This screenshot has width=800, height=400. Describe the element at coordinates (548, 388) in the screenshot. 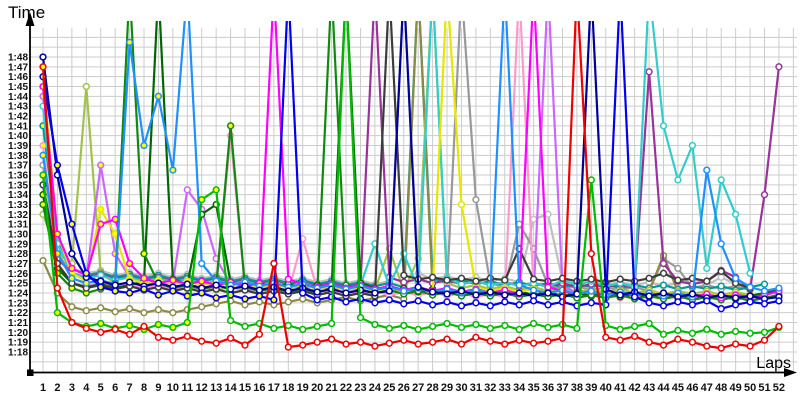

I see `svg-text: 36` at that location.